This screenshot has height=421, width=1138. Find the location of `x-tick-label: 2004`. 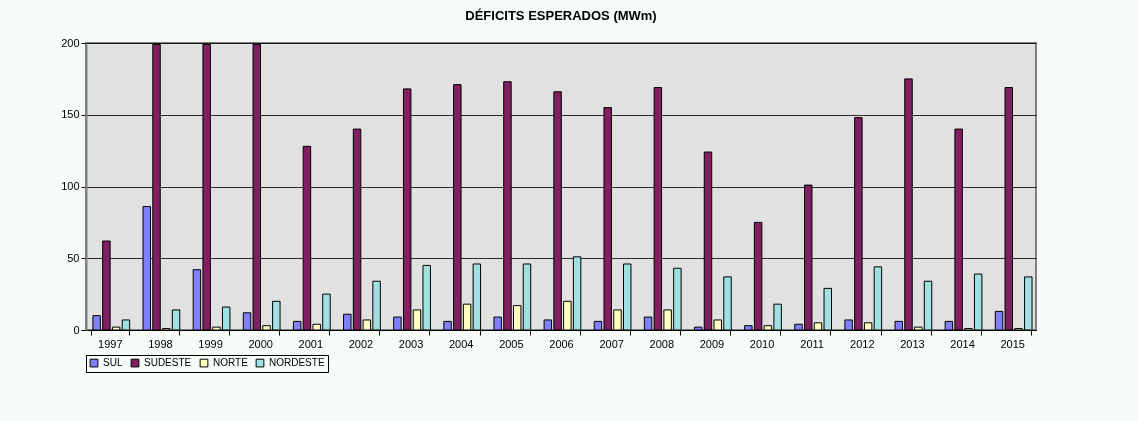

x-tick-label: 2004 is located at coordinates (461, 343).